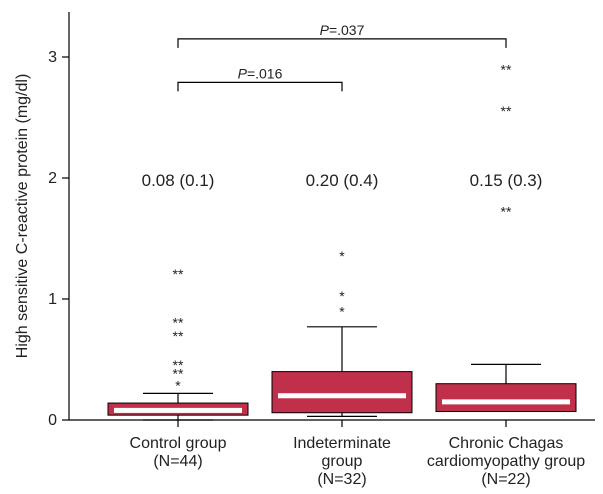 This screenshot has width=603, height=494. I want to click on category-label-line: Control group, so click(178, 443).